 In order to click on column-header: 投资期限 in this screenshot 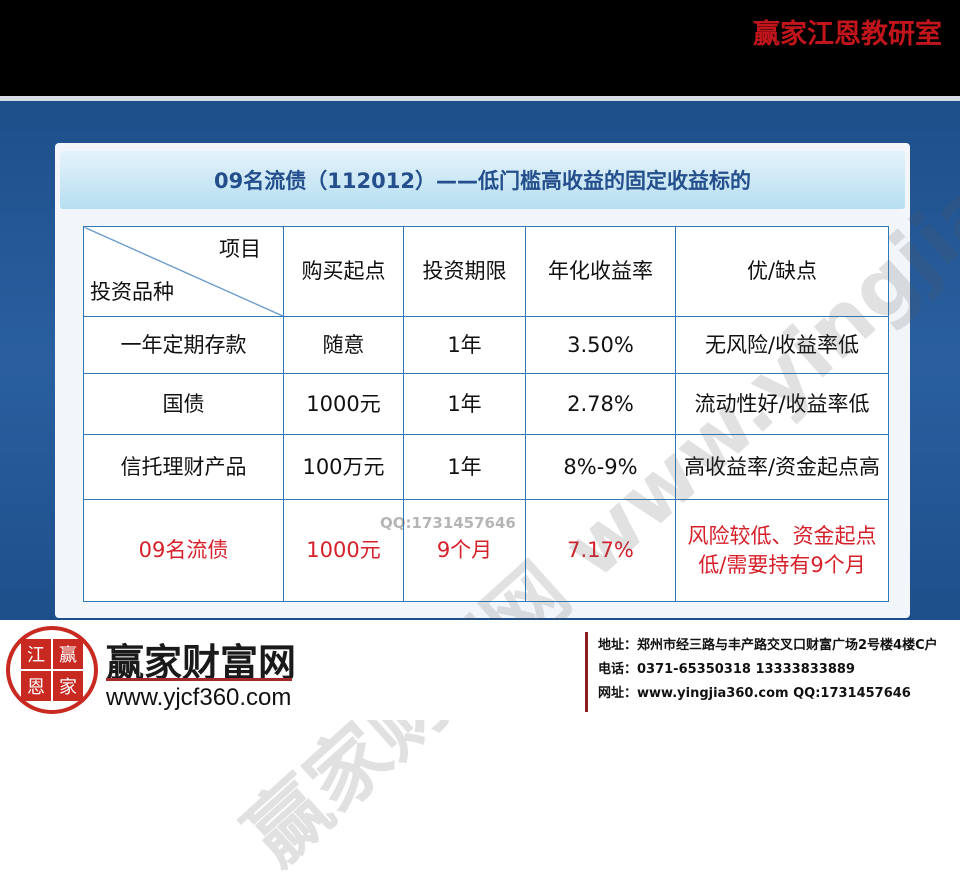, I will do `click(464, 271)`.